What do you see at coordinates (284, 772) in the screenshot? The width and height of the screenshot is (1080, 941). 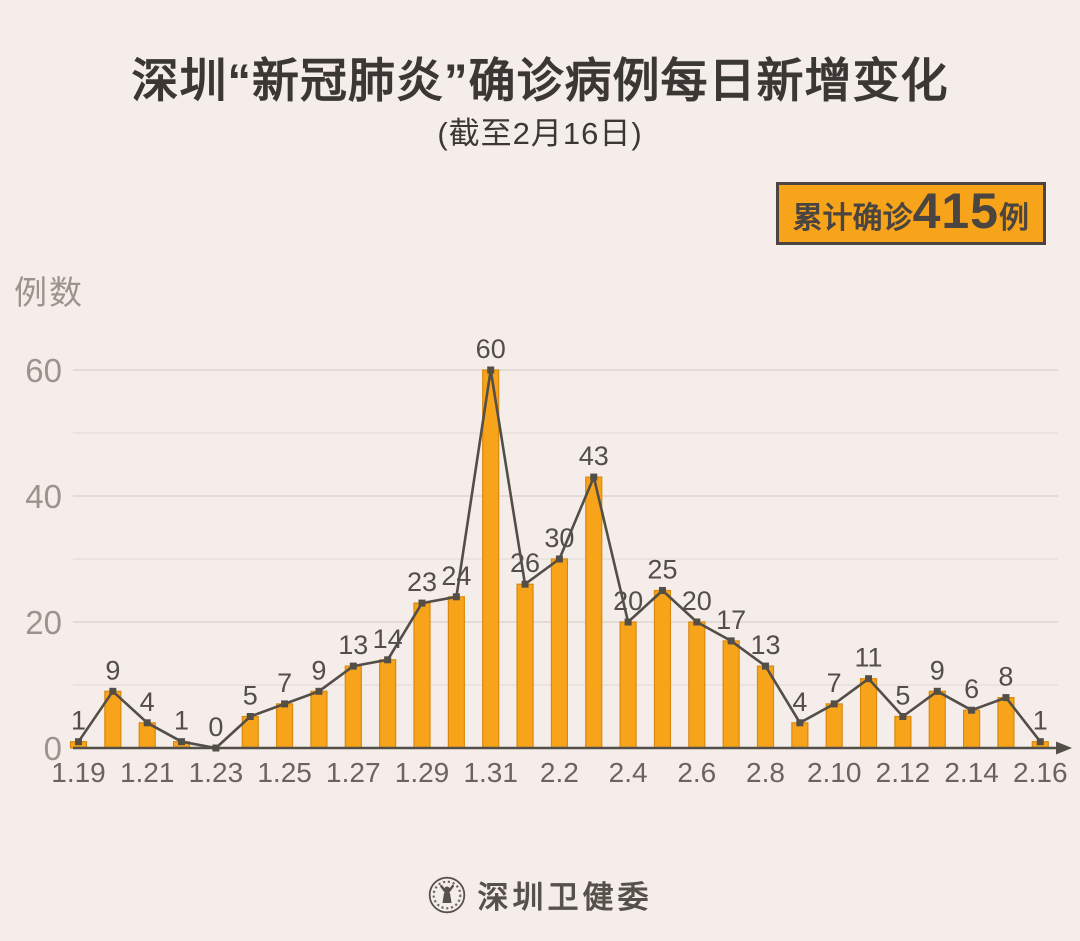 I see `svg-text: 1.25` at bounding box center [284, 772].